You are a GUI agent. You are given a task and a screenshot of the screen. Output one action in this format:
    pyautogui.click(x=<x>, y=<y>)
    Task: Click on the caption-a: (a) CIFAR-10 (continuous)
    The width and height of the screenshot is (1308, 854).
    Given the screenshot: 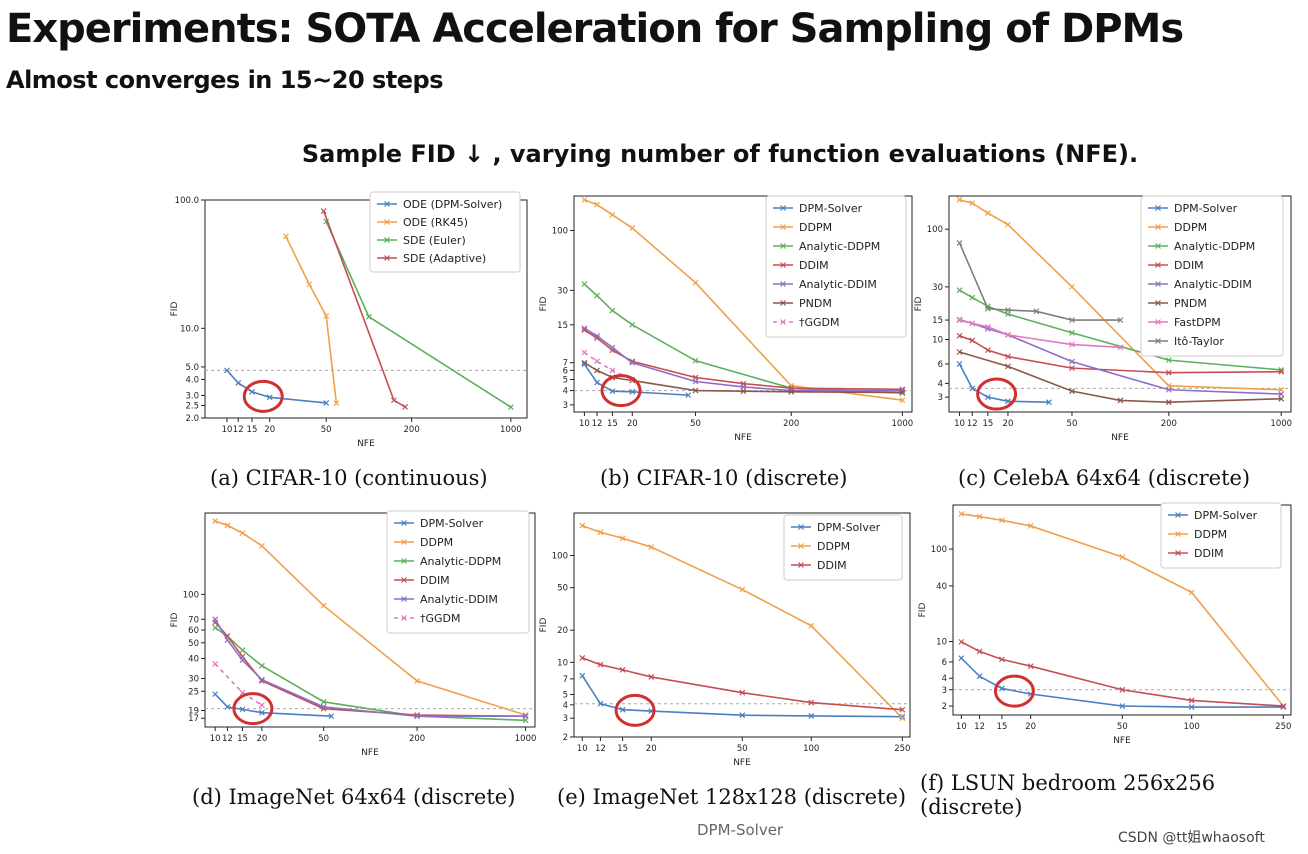 What is the action you would take?
    pyautogui.click(x=349, y=478)
    